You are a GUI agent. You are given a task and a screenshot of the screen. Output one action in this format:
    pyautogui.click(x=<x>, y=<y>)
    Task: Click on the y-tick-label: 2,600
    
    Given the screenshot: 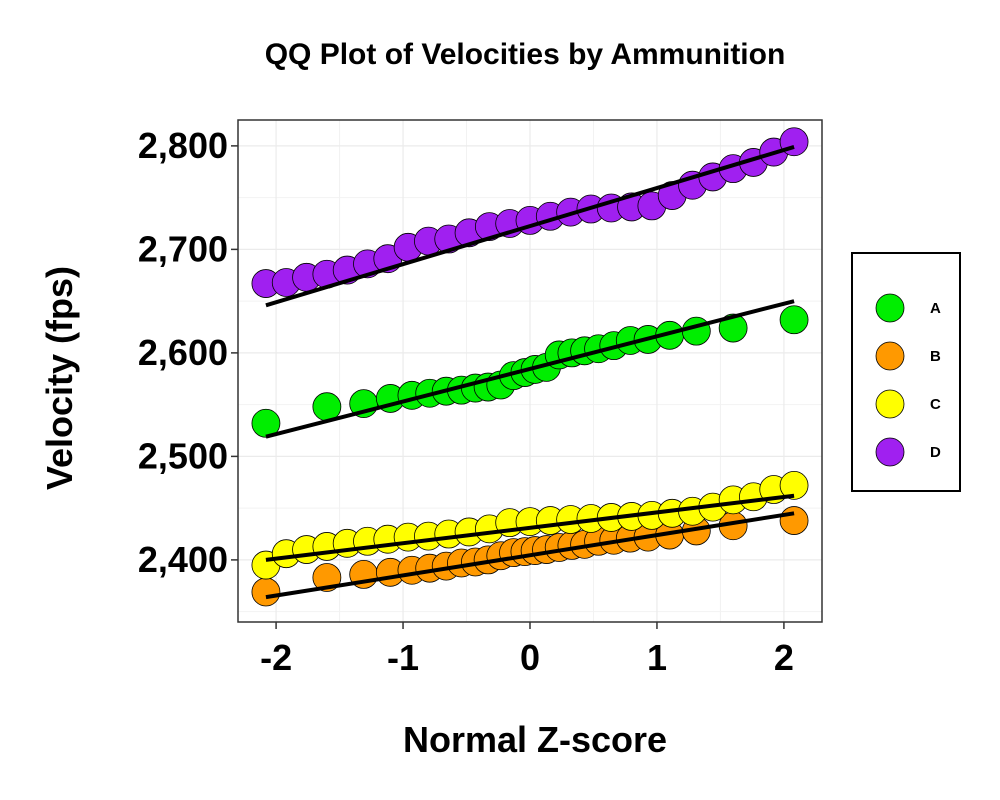 What is the action you would take?
    pyautogui.click(x=183, y=352)
    